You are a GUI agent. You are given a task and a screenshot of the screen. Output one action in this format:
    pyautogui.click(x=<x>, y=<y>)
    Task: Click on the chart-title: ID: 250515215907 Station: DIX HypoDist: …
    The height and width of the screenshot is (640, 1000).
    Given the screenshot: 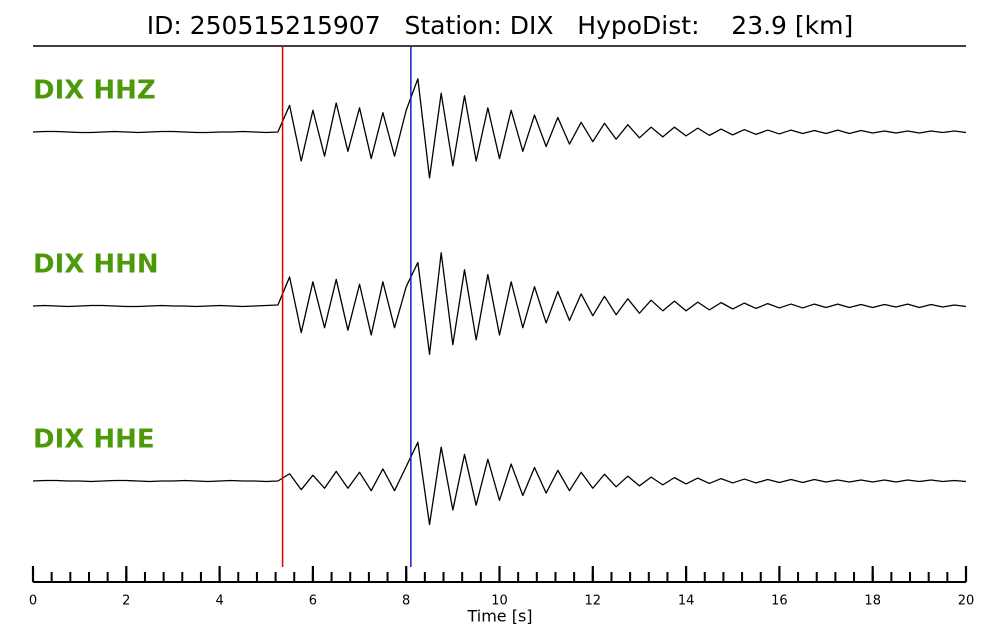 What is the action you would take?
    pyautogui.click(x=500, y=25)
    